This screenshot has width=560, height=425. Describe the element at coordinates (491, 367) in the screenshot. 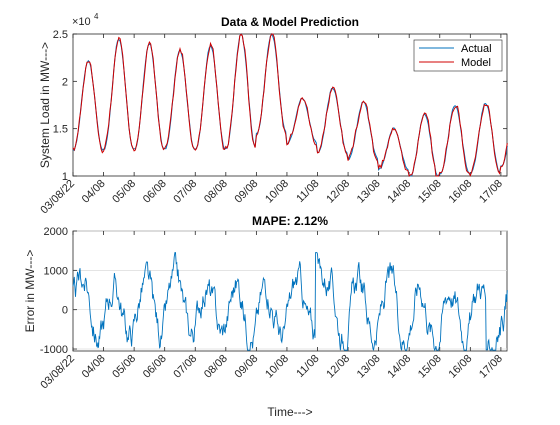

I see `bottom-x-tick-label: 17/08` at that location.